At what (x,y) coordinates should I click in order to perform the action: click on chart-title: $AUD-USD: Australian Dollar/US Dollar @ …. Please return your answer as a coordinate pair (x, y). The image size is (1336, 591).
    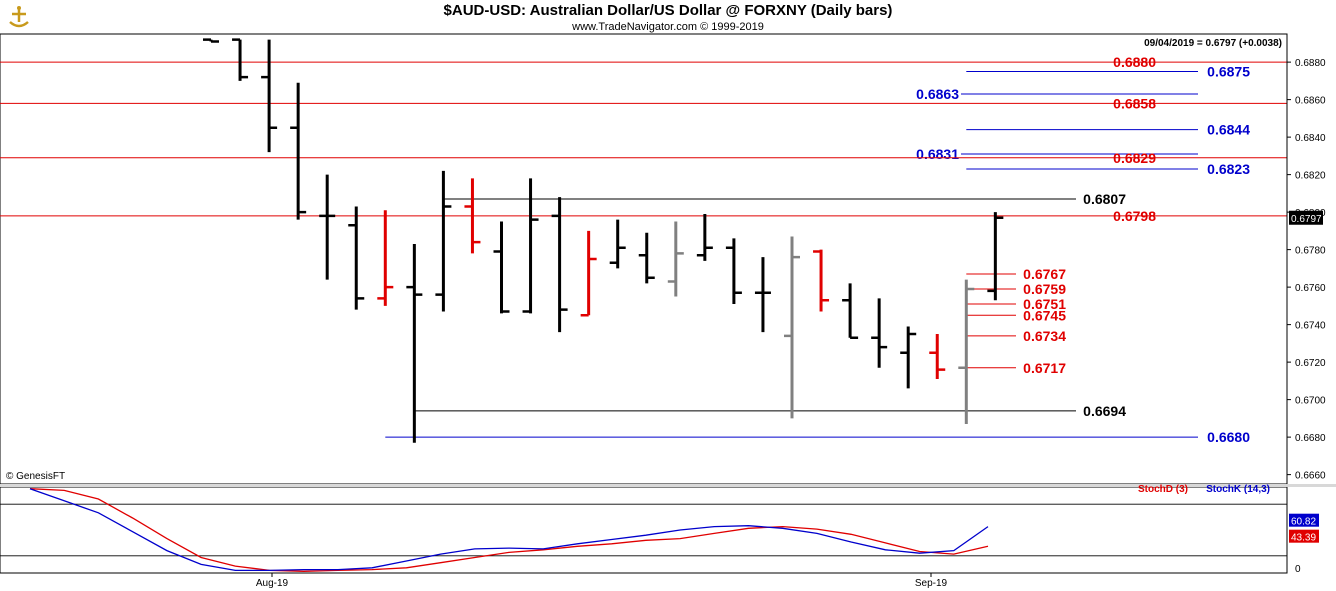
    Looking at the image, I should click on (668, 10).